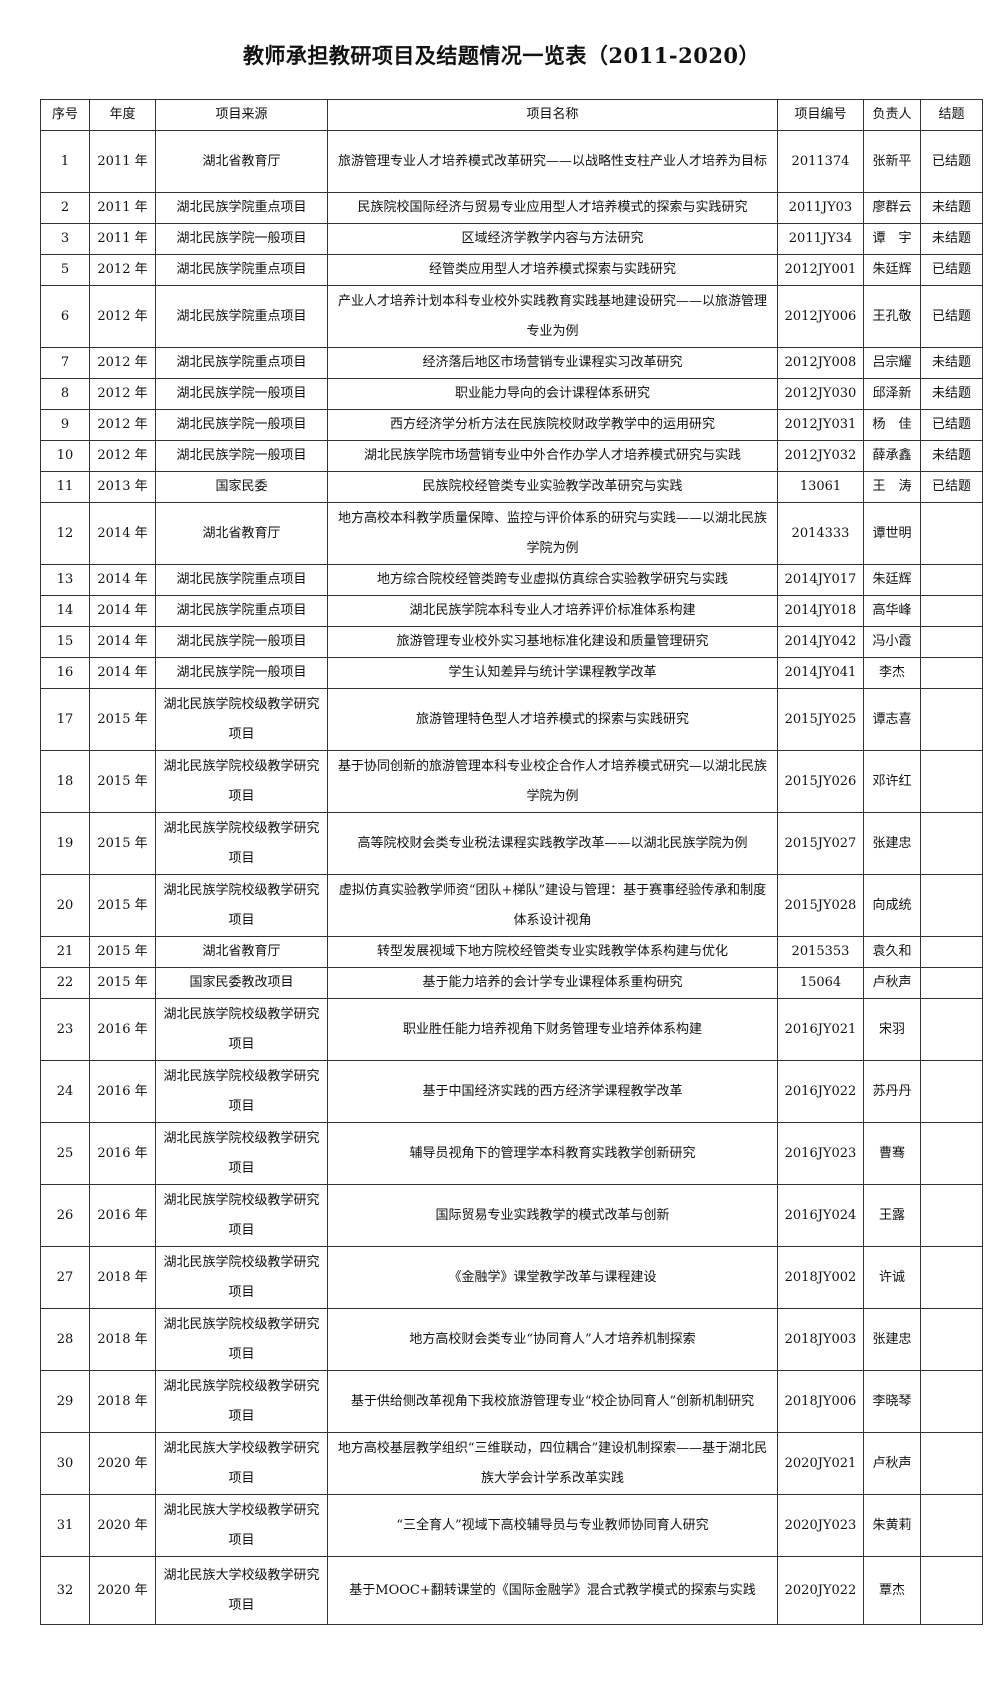 Image resolution: width=1003 pixels, height=1681 pixels. I want to click on cell-project-code: 2014JY017, so click(820, 580).